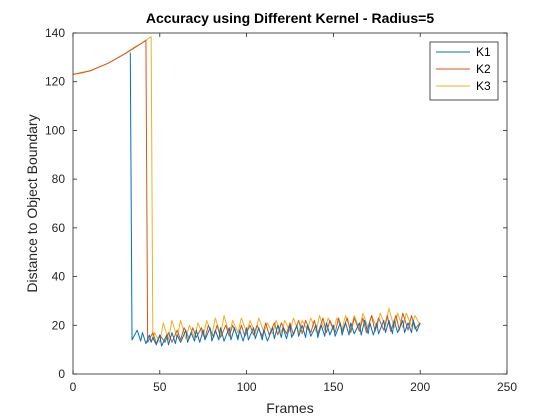 This screenshot has height=420, width=560. Describe the element at coordinates (247, 387) in the screenshot. I see `x-tick-label: 100` at that location.